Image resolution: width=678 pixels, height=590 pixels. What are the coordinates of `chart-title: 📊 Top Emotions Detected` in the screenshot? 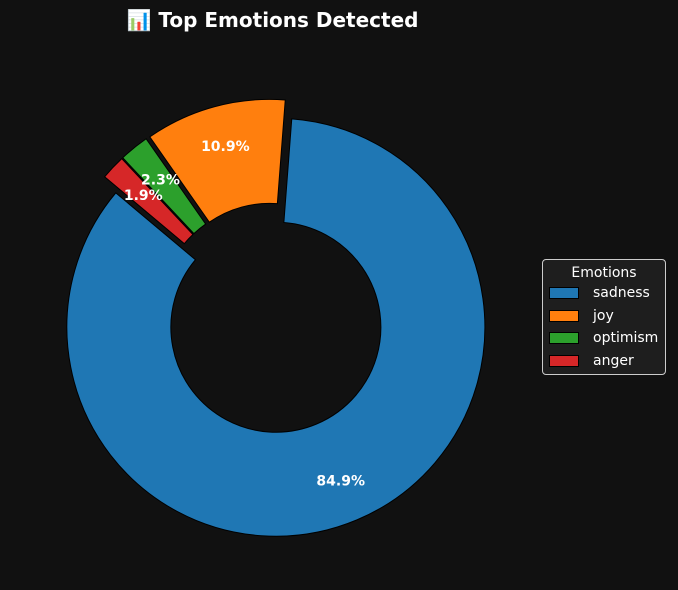 It's located at (272, 20).